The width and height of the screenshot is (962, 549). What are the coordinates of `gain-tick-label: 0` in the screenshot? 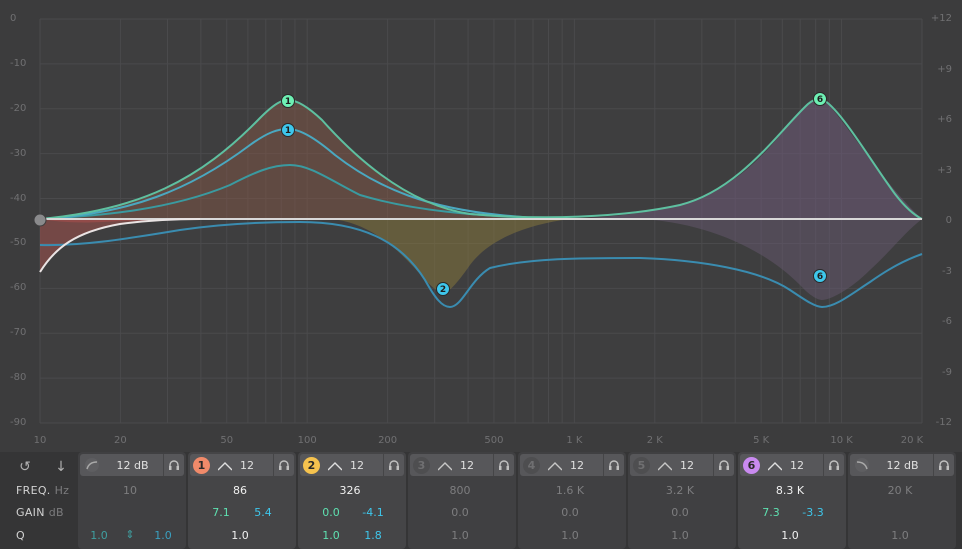 It's located at (948, 220).